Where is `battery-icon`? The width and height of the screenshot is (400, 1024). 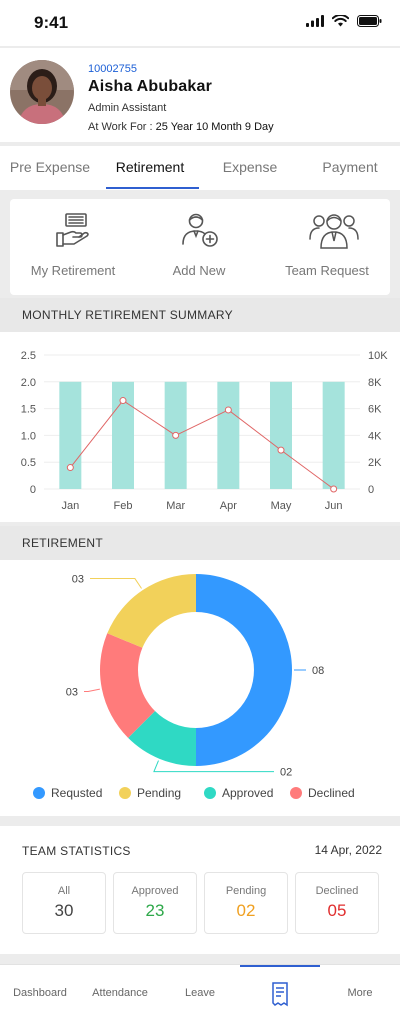 battery-icon is located at coordinates (369, 21).